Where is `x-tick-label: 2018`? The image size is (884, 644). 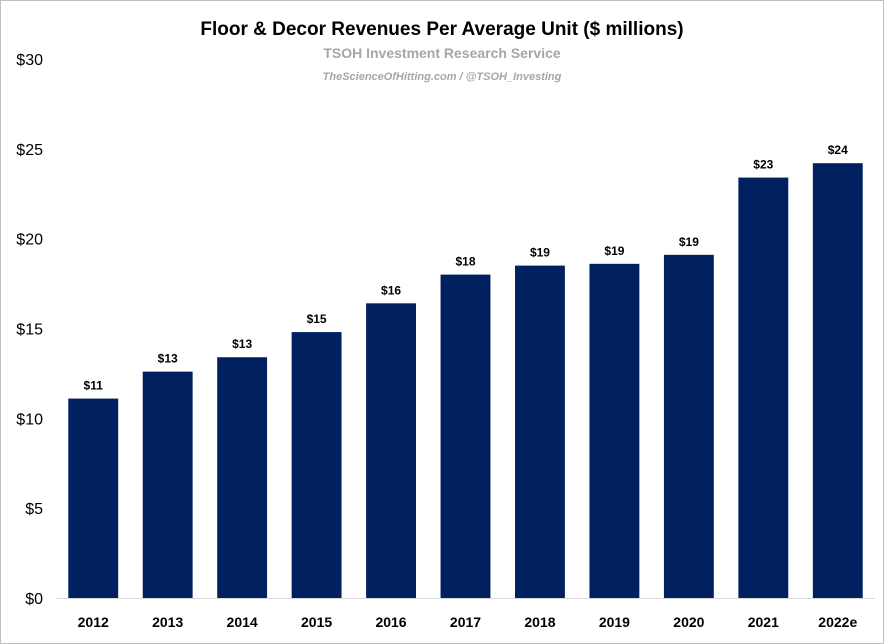
x-tick-label: 2018 is located at coordinates (539, 622).